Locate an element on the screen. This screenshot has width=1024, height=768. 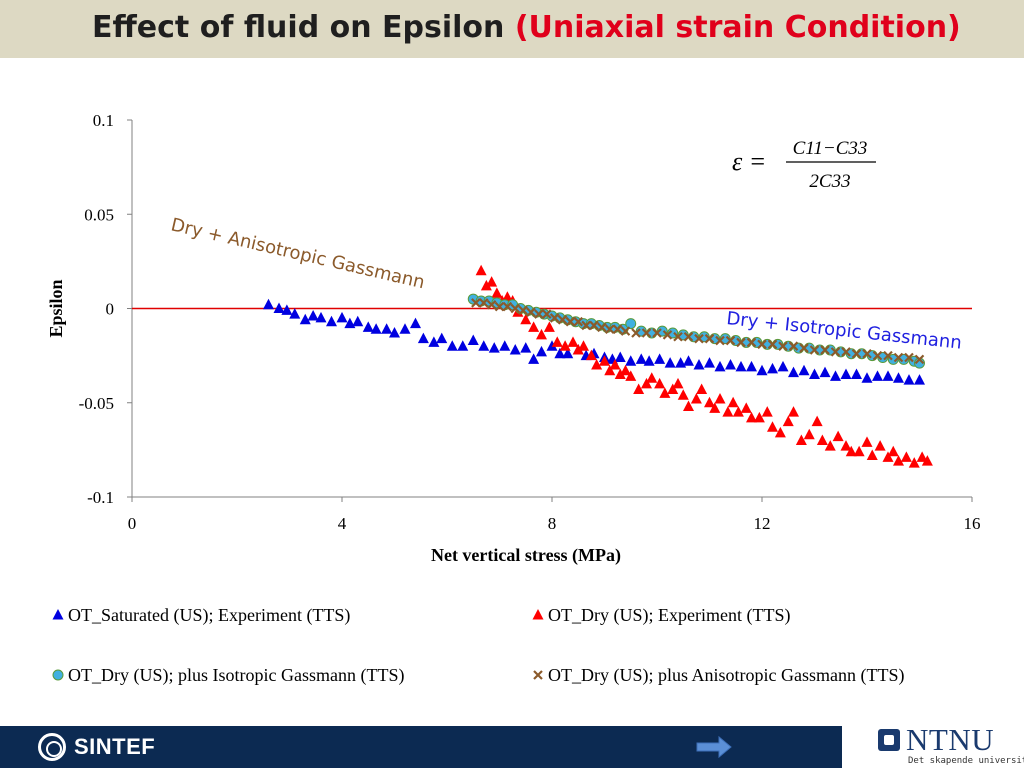
title-main: Effect of fluid on Epsilon is located at coordinates (303, 27).